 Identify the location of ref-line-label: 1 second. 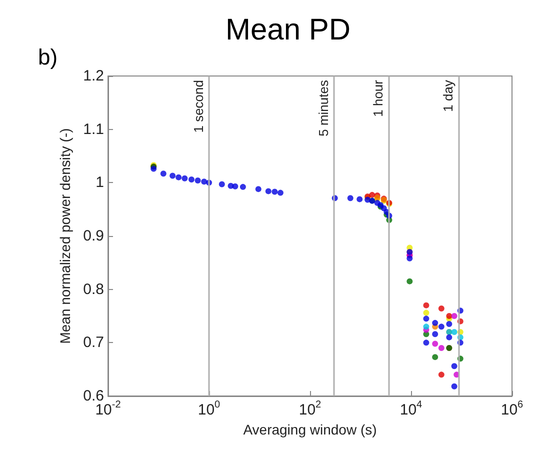
(198, 106).